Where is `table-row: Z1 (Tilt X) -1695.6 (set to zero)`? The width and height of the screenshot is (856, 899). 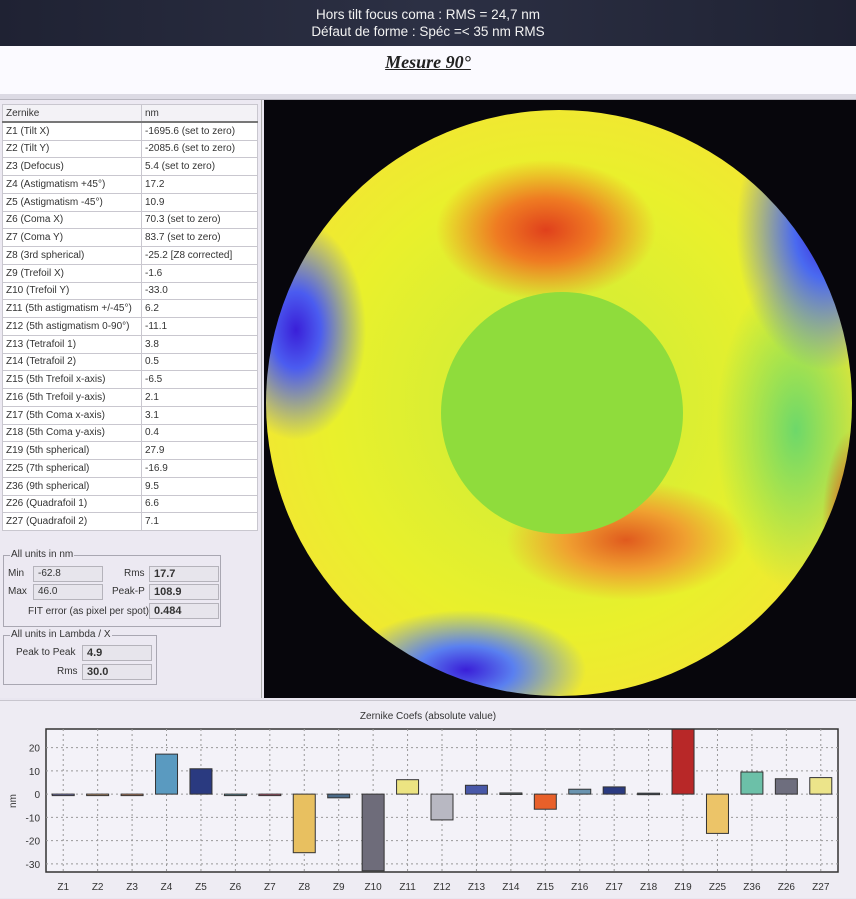
table-row: Z1 (Tilt X) -1695.6 (set to zero) is located at coordinates (130, 131).